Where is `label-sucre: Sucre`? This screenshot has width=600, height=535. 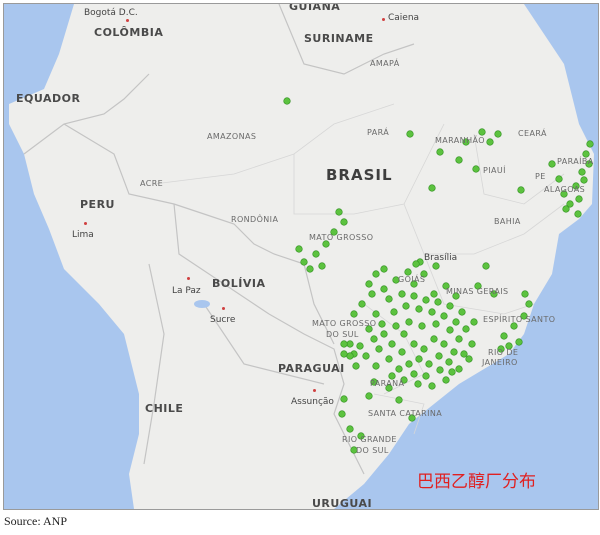
label-sucre: Sucre is located at coordinates (223, 320).